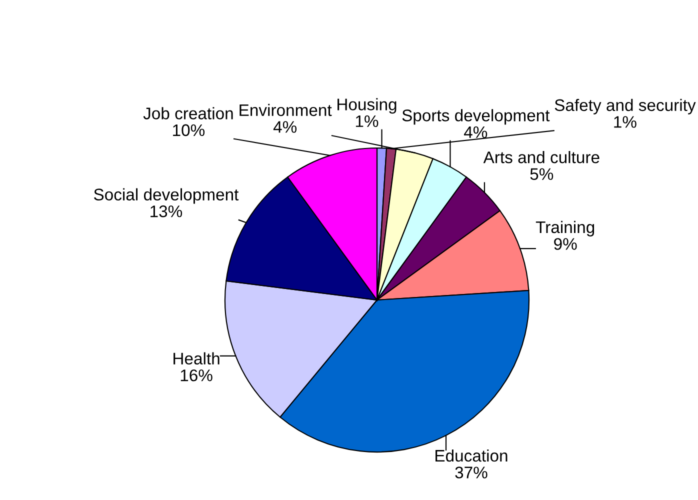 This screenshot has width=698, height=500. What do you see at coordinates (565, 244) in the screenshot?
I see `data-label: 9%` at bounding box center [565, 244].